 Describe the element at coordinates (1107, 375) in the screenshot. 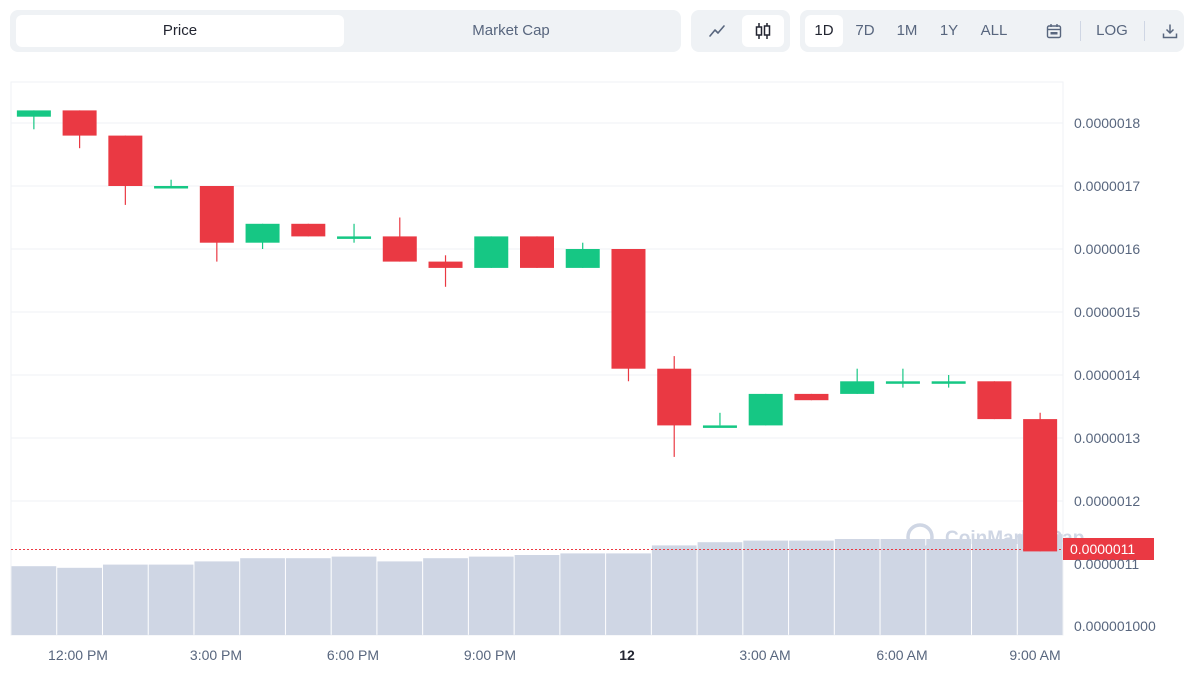

I see `y-tick-label: 0.0000014` at that location.